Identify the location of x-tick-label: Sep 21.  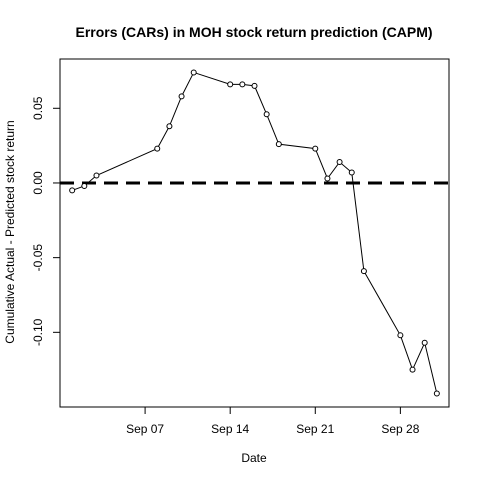
(315, 429).